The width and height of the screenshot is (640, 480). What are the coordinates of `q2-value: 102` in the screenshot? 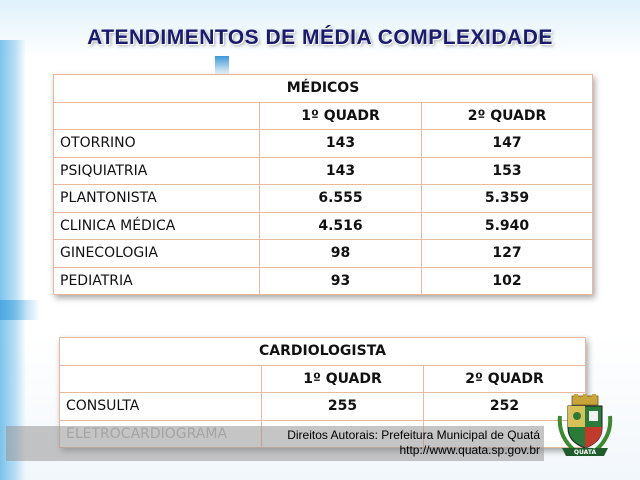 It's located at (507, 280).